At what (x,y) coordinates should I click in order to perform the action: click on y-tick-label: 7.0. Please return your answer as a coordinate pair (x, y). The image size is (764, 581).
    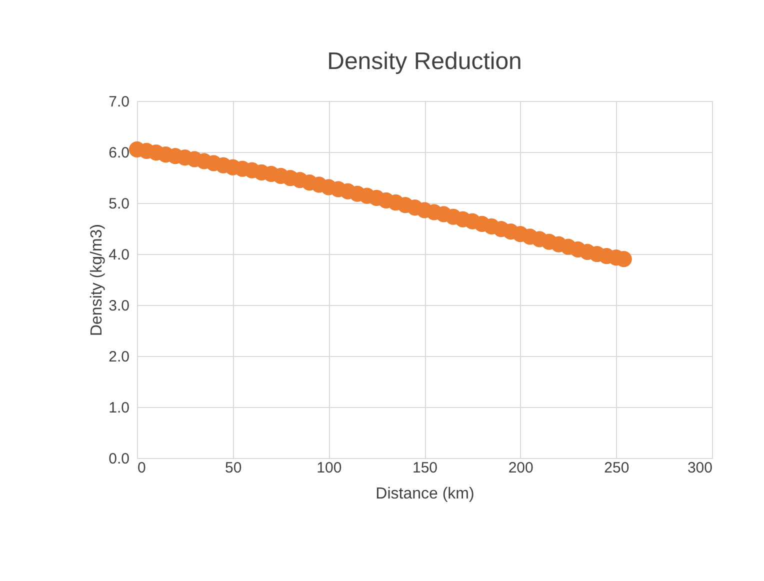
    Looking at the image, I should click on (119, 102).